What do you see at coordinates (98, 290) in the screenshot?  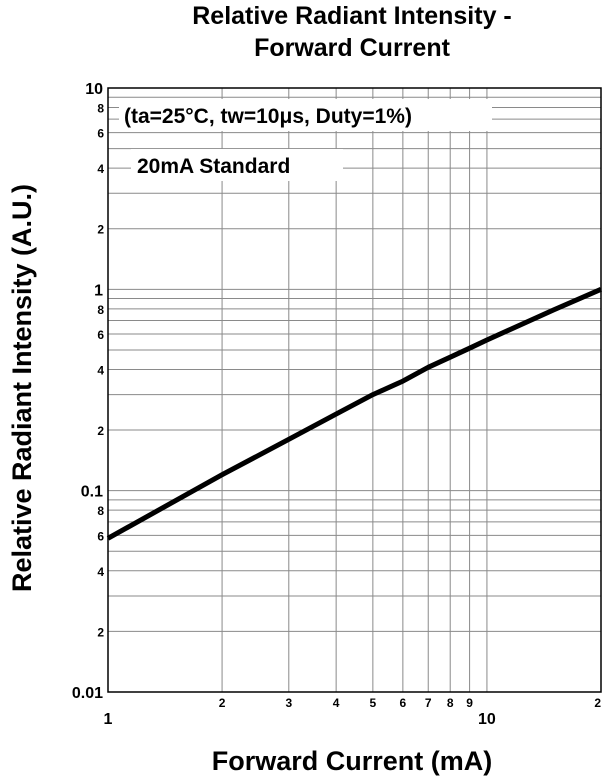 I see `y-tick-label: 1` at bounding box center [98, 290].